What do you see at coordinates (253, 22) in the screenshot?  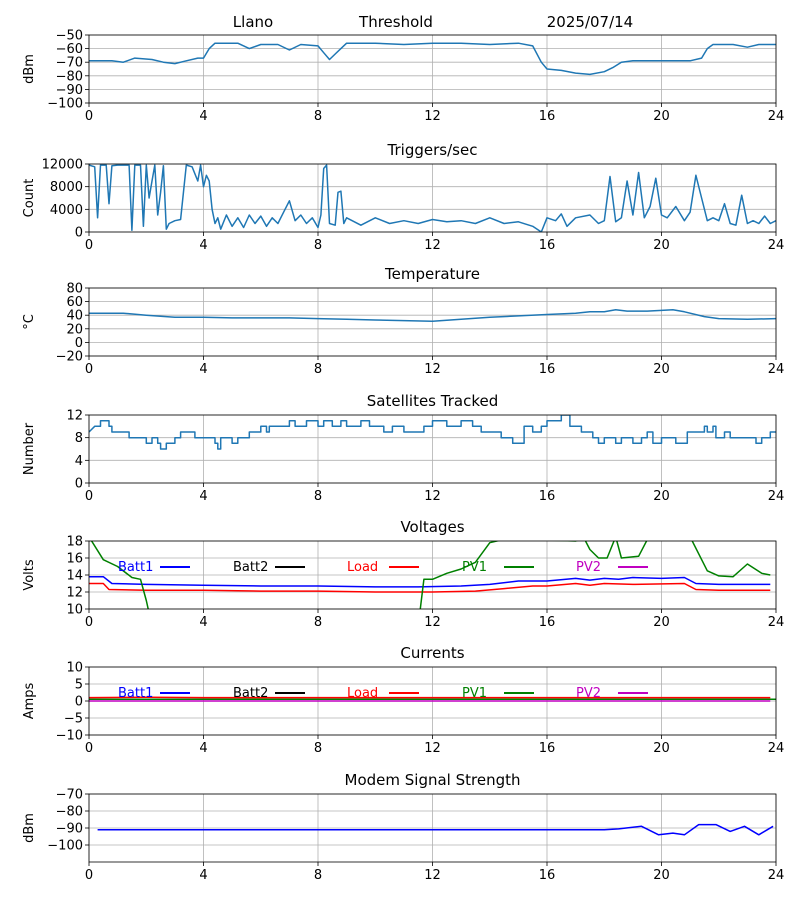 I see `header-station: Llano` at bounding box center [253, 22].